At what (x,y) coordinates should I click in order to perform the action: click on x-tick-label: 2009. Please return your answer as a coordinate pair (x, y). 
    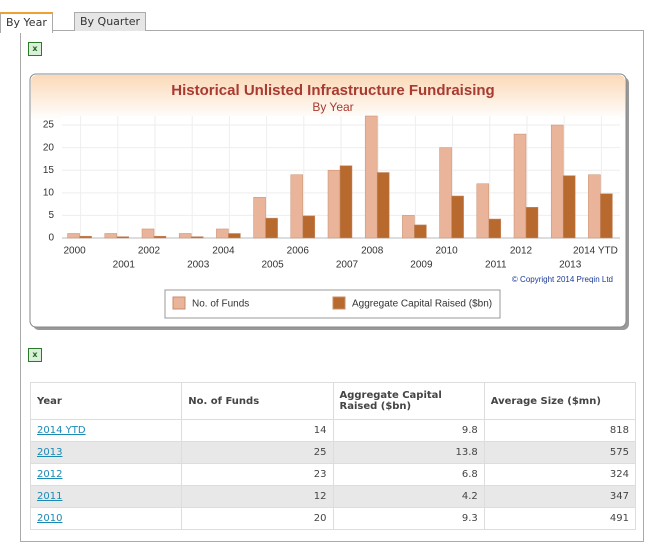
    Looking at the image, I should click on (421, 265).